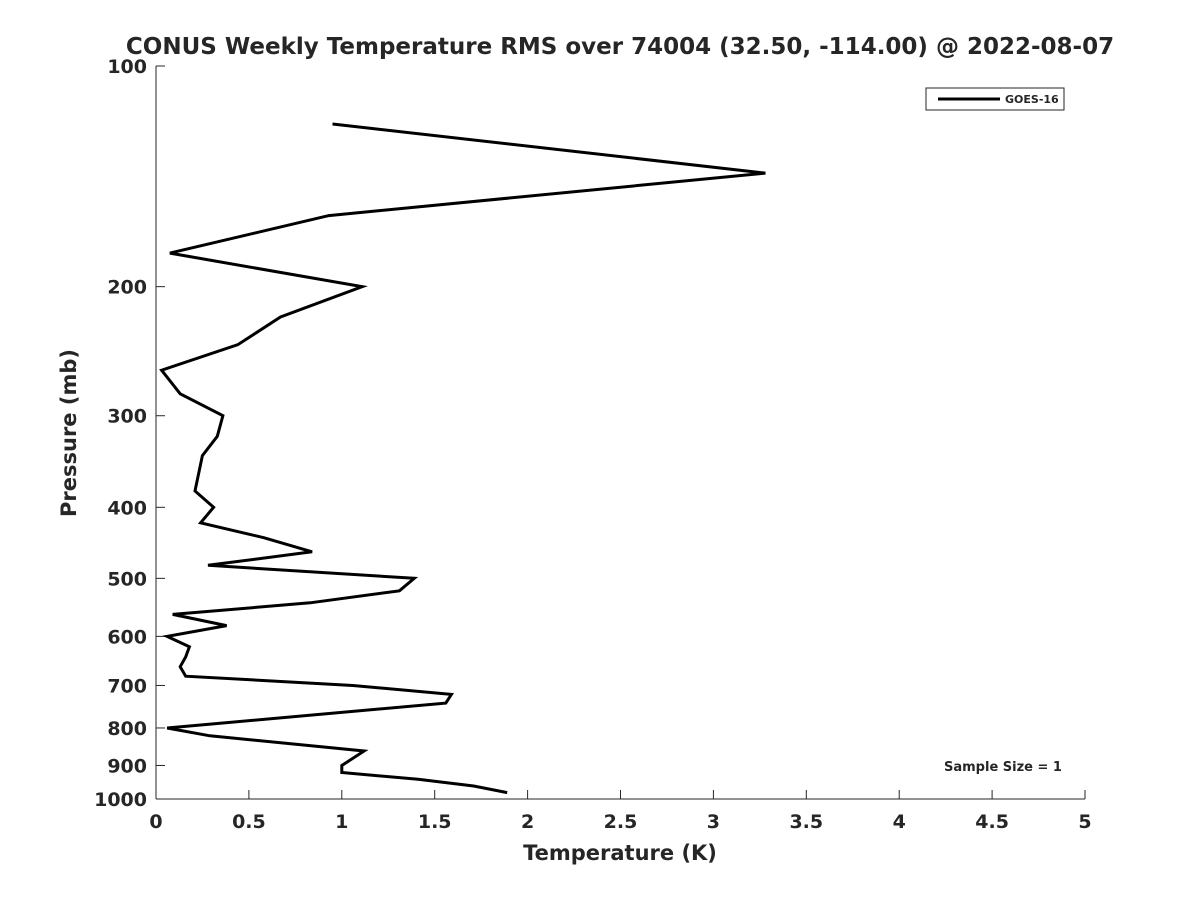 Image resolution: width=1200 pixels, height=900 pixels. What do you see at coordinates (127, 637) in the screenshot?
I see `y-tick-label: 600` at bounding box center [127, 637].